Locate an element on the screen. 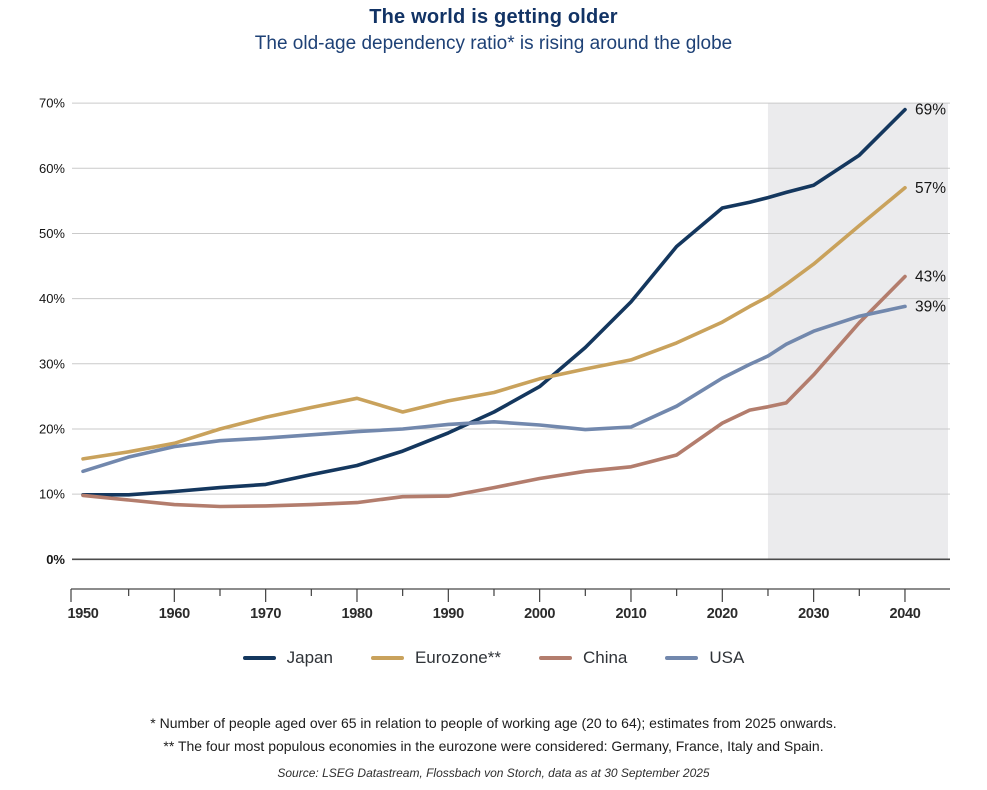 The width and height of the screenshot is (987, 790). legend: Japan Eurozone** China USA is located at coordinates (493, 658).